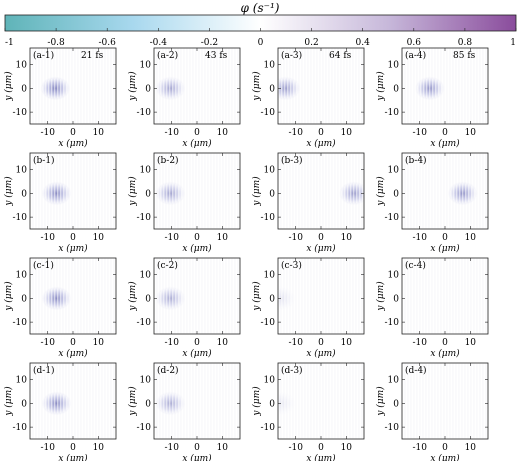 This screenshot has width=520, height=461. I want to click on colorbar-tick-label: 0, so click(261, 43).